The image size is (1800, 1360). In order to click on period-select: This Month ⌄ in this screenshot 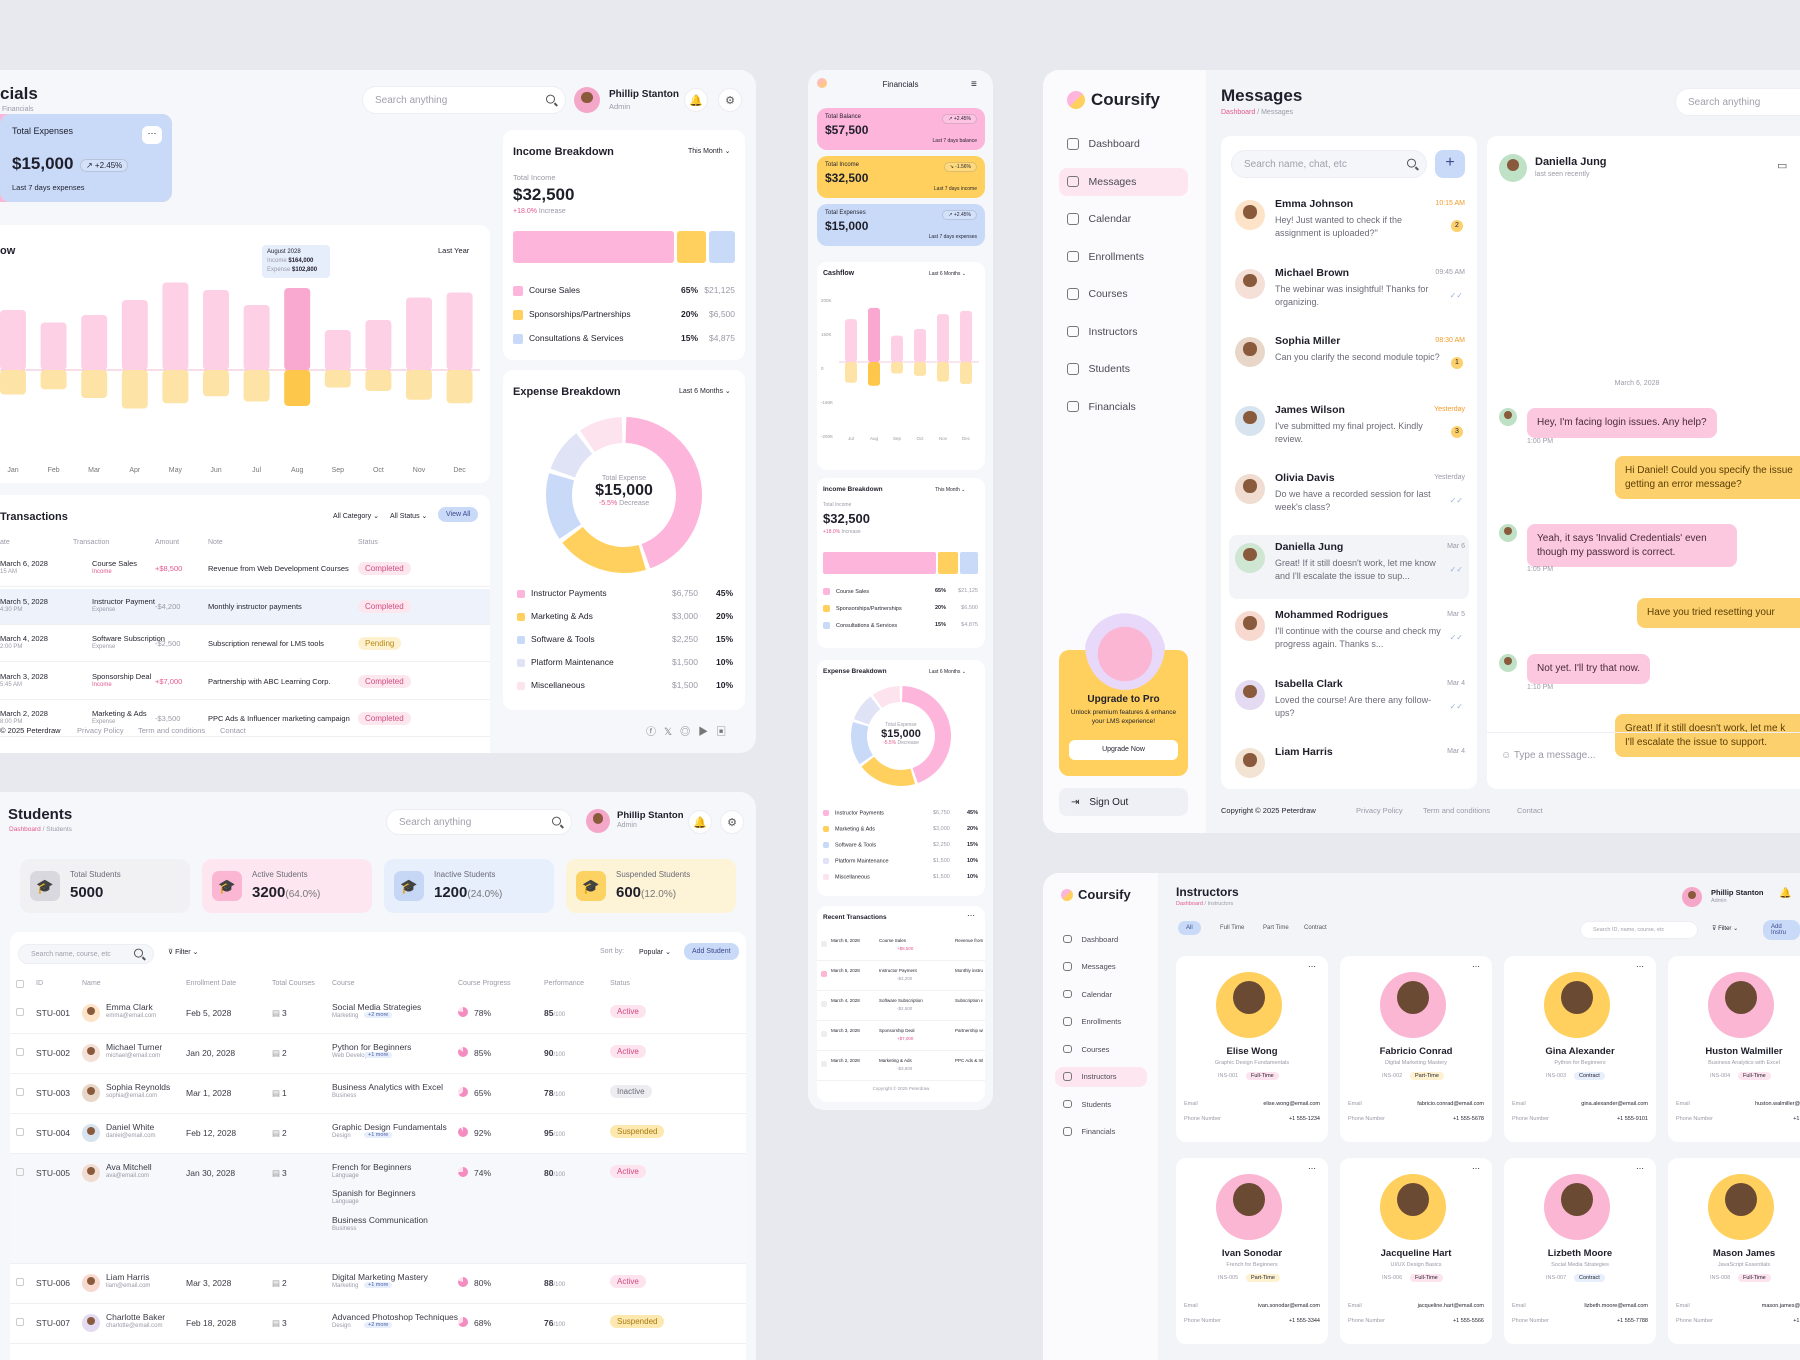, I will do `click(950, 490)`.